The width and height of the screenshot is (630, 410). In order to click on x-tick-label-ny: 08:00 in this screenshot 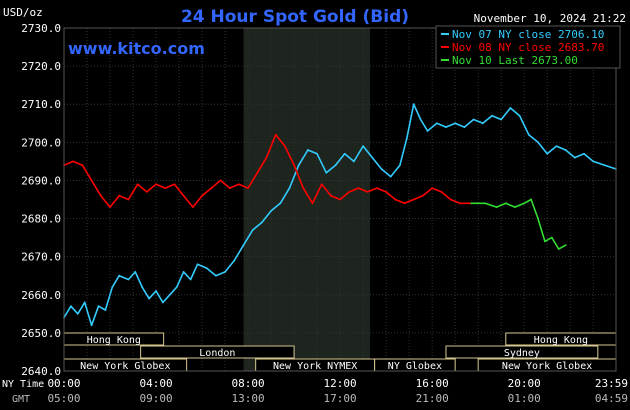, I will do `click(248, 383)`.